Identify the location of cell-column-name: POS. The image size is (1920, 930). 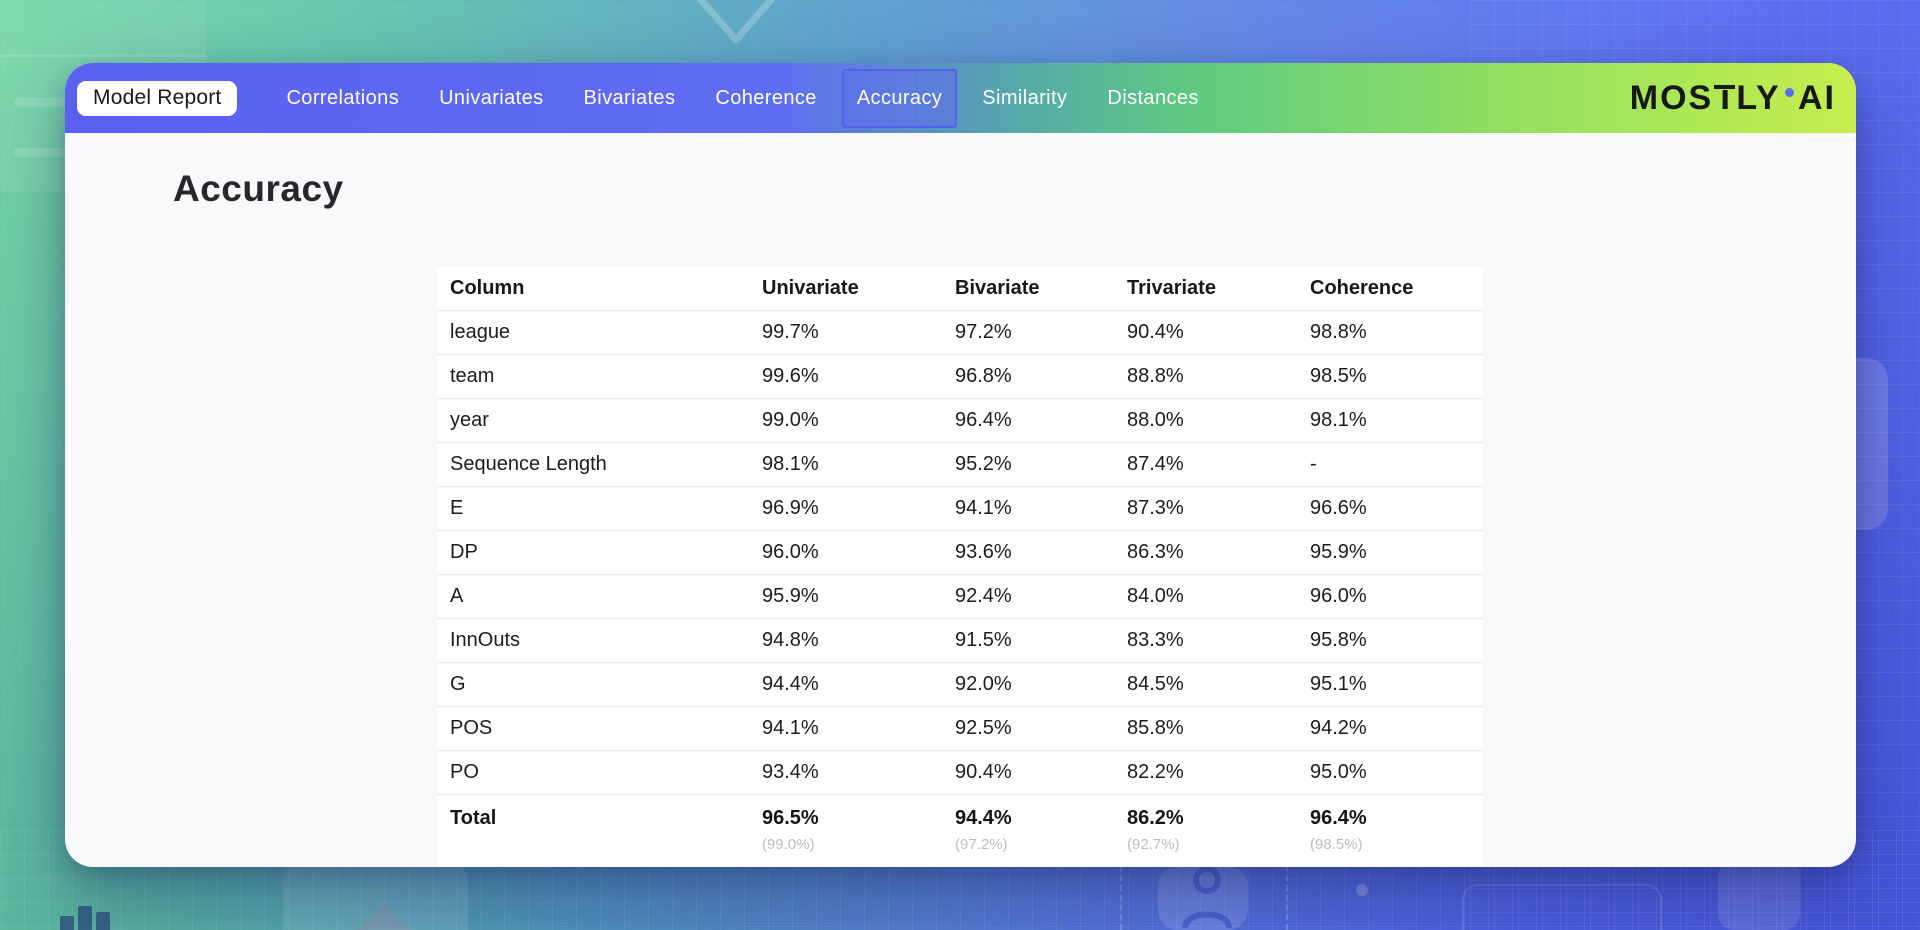
(599, 728).